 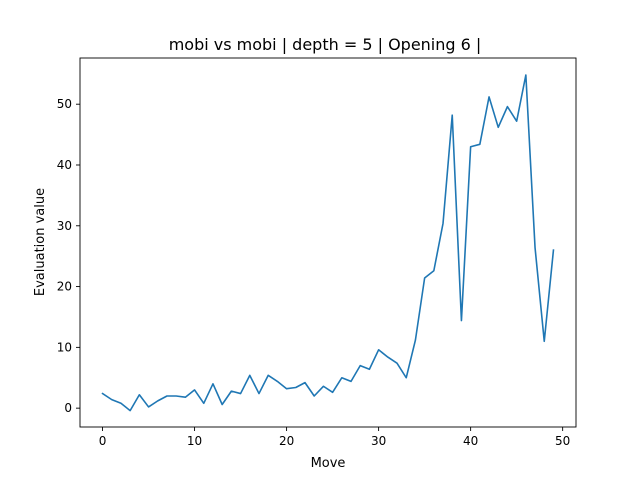 What do you see at coordinates (286, 441) in the screenshot?
I see `x-tick-label: 20` at bounding box center [286, 441].